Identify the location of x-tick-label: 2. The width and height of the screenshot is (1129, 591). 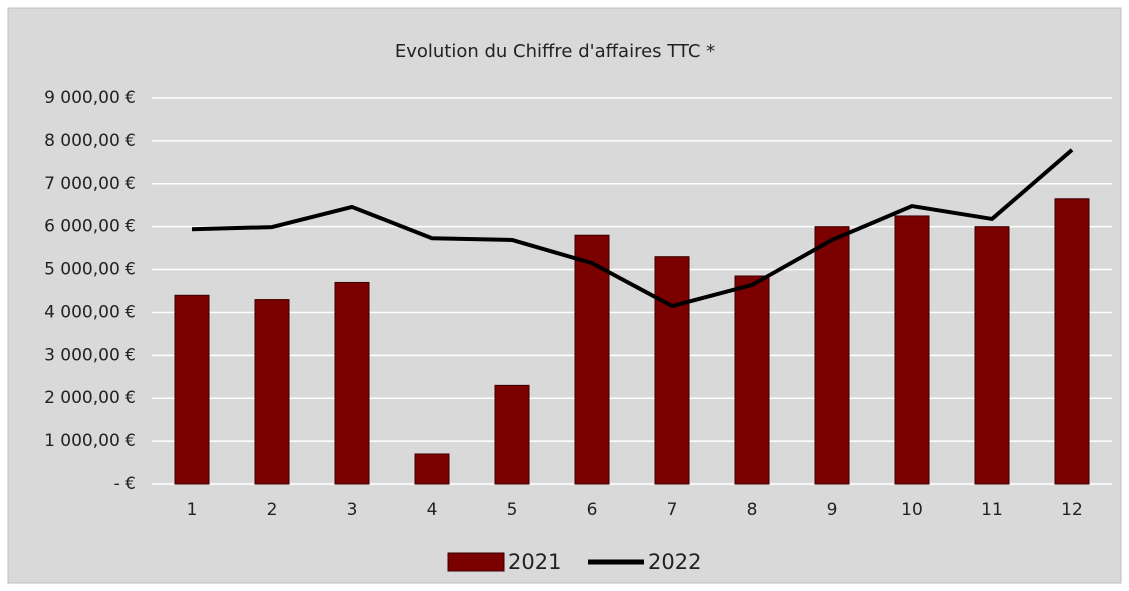
(272, 510).